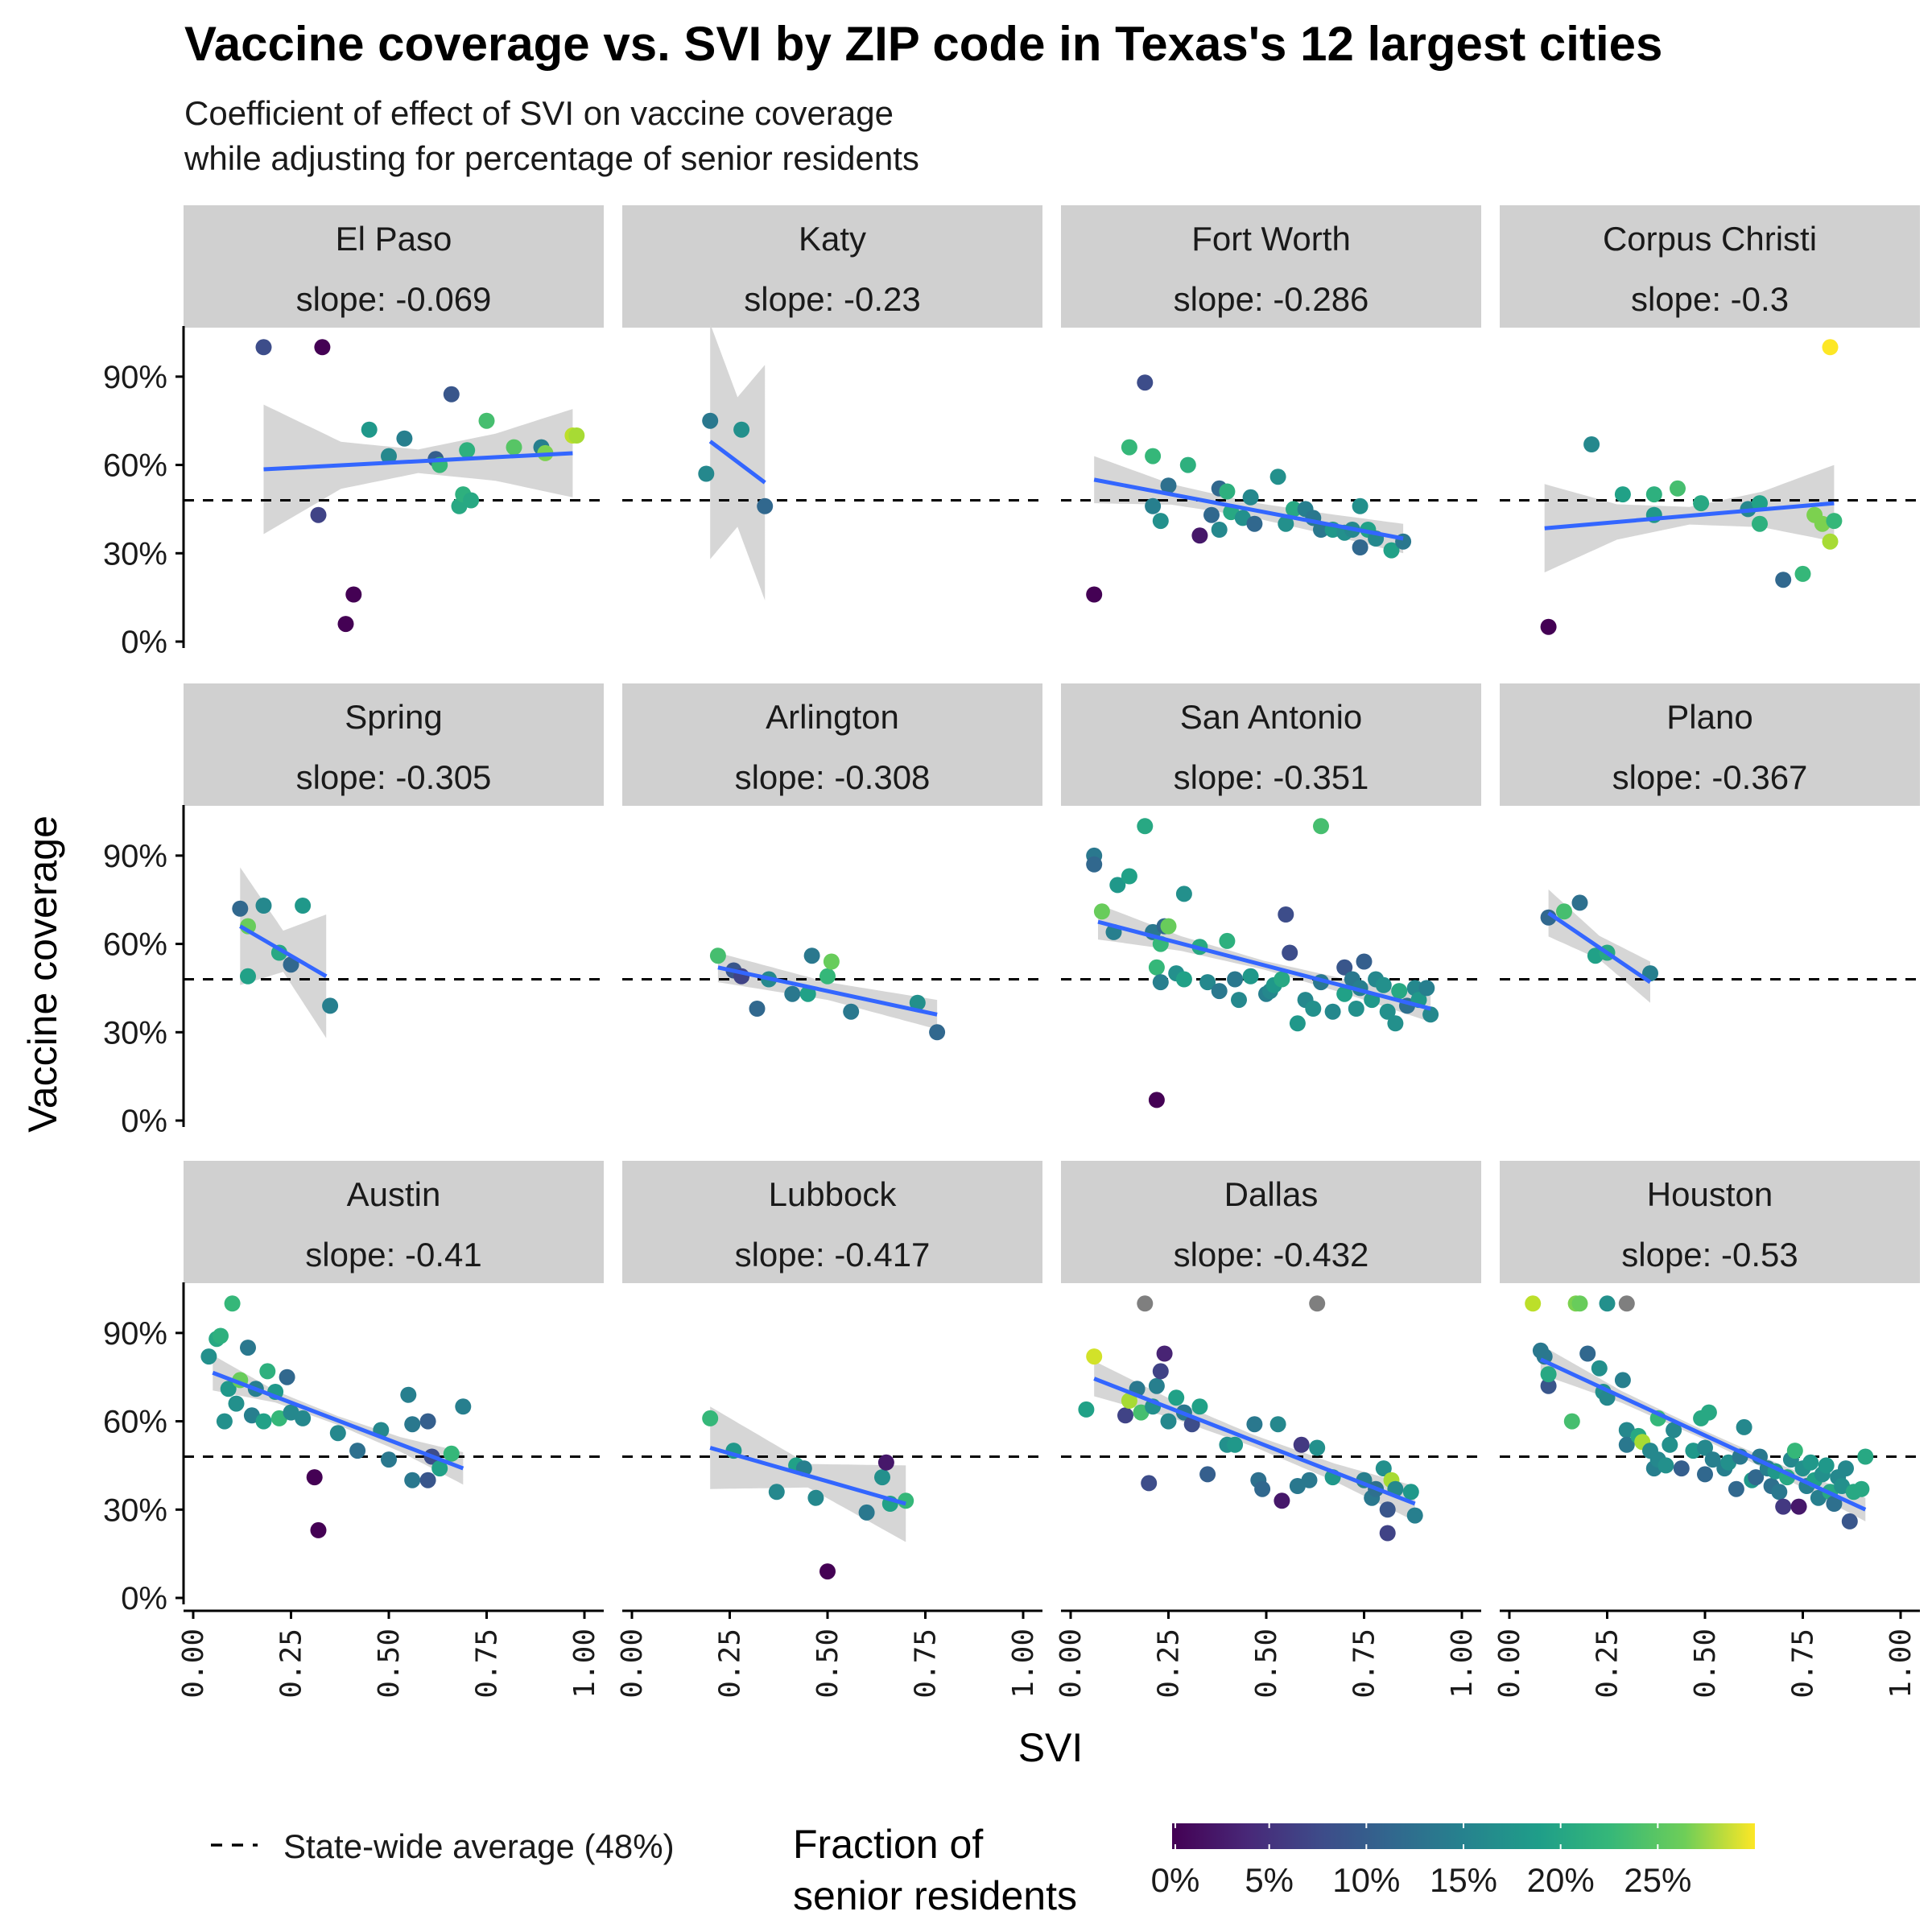 This screenshot has height=1932, width=1932. I want to click on x-axis-title: SVI, so click(1051, 1747).